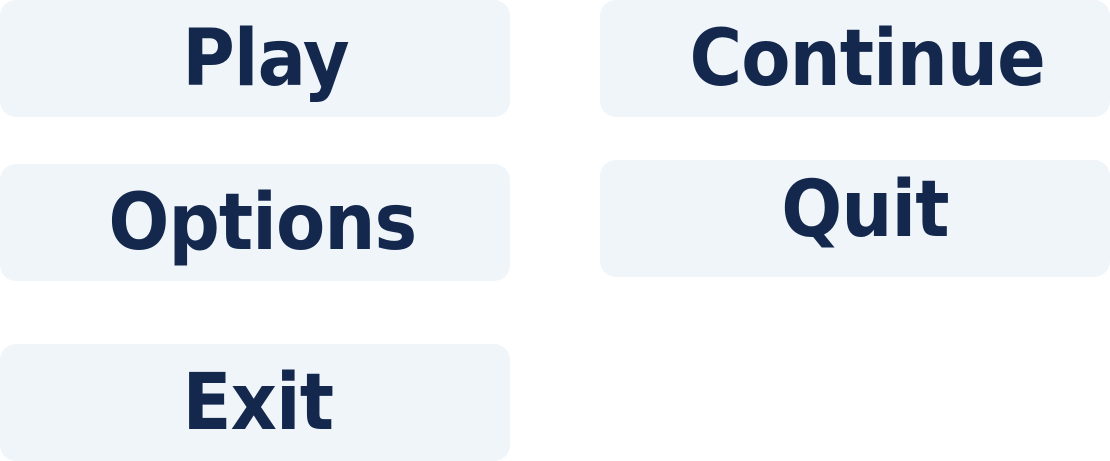  I want to click on exit-button-label: Exit, so click(258, 402).